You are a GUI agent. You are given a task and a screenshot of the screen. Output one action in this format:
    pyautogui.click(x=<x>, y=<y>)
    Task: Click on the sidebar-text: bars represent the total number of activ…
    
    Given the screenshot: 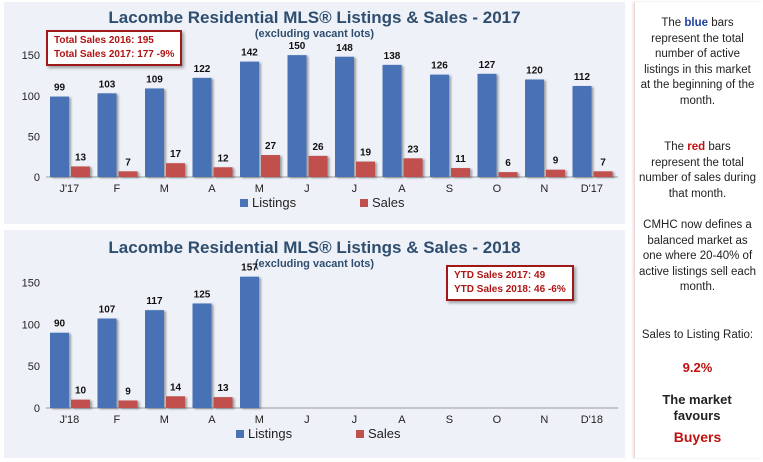 What is the action you would take?
    pyautogui.click(x=697, y=62)
    